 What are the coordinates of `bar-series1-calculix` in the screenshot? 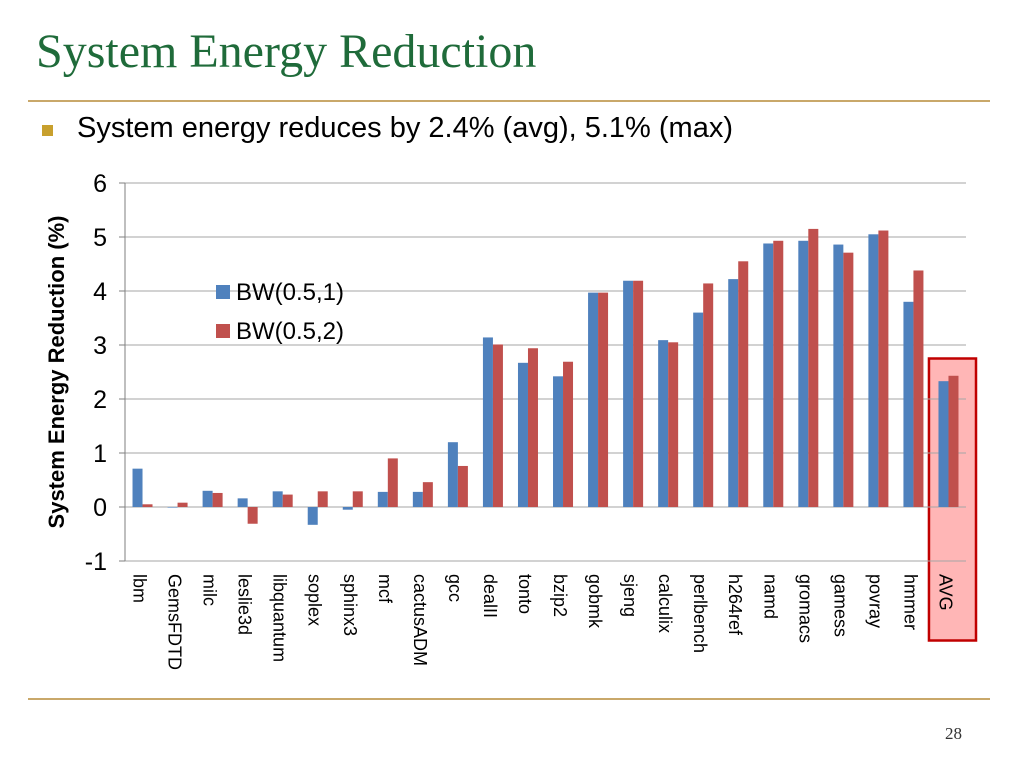 It's located at (663, 423).